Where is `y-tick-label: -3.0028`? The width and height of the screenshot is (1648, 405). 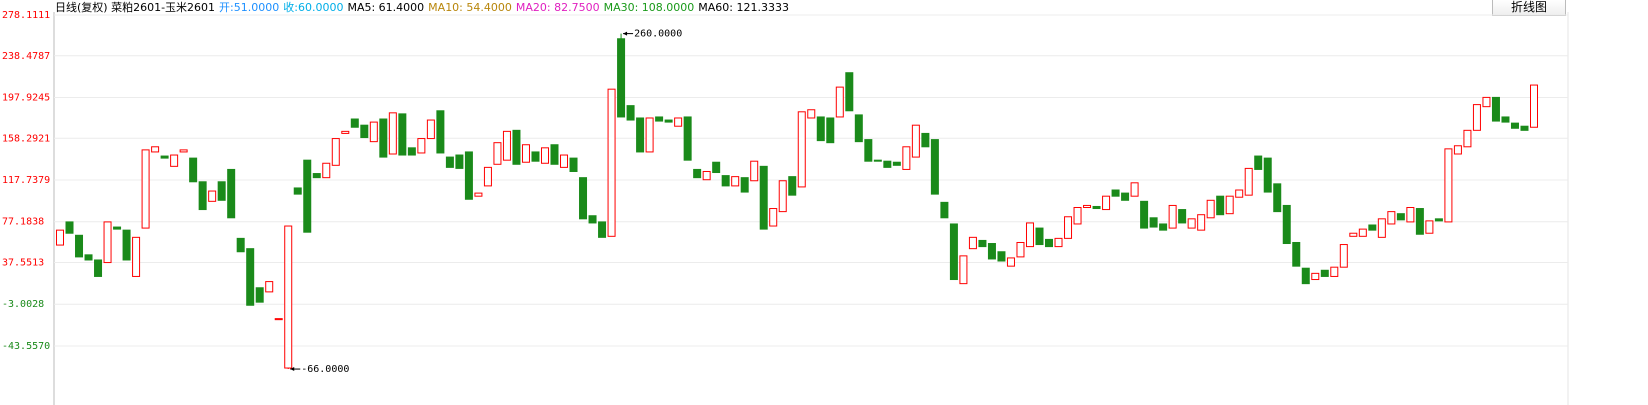
y-tick-label: -3.0028 is located at coordinates (23, 304).